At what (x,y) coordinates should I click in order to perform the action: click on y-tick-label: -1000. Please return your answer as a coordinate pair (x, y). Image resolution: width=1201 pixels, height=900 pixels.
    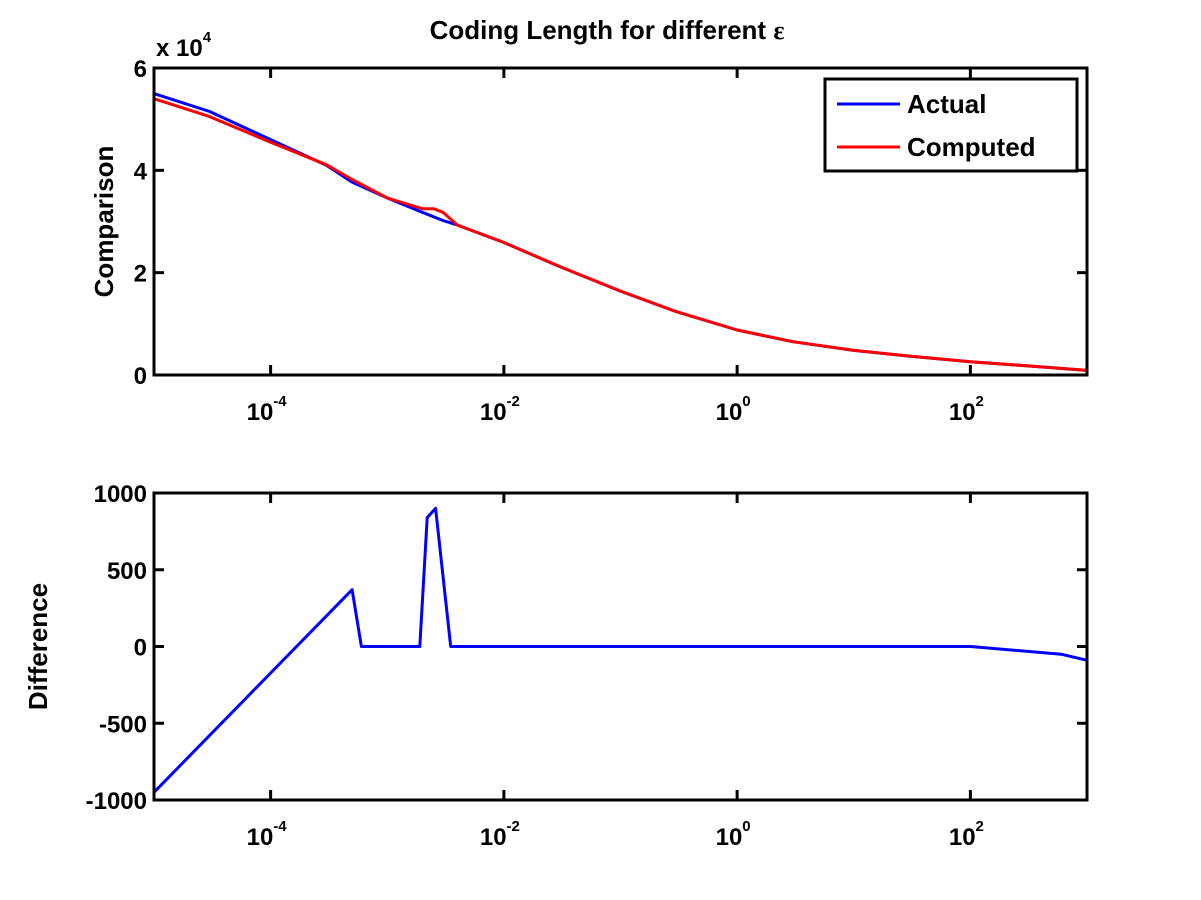
    Looking at the image, I should click on (116, 801).